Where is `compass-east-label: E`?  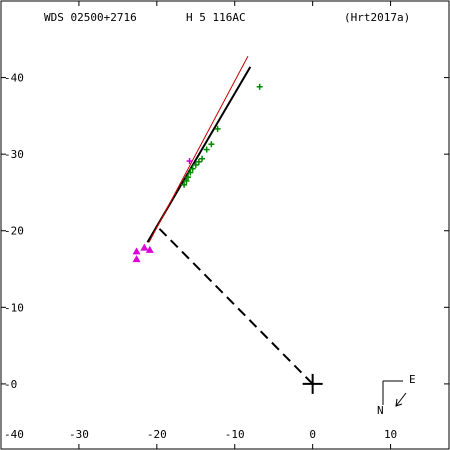
compass-east-label: E is located at coordinates (412, 379).